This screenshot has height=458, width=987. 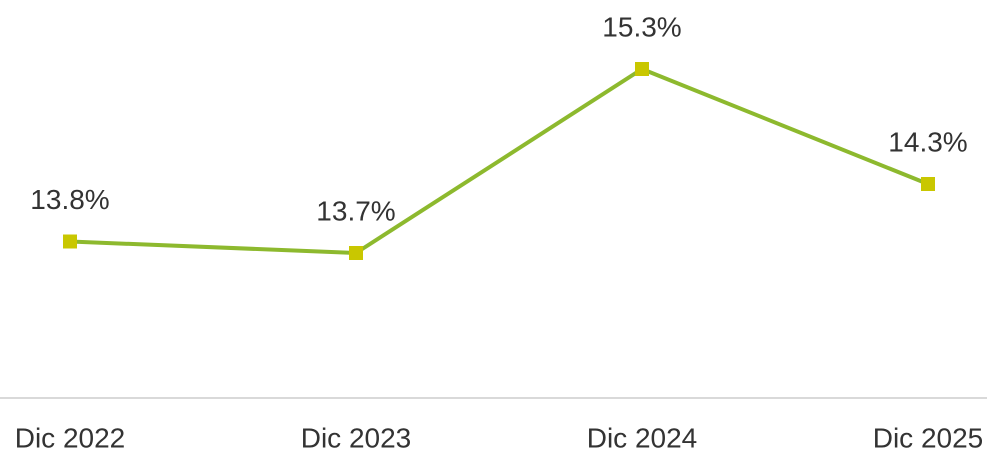 What do you see at coordinates (927, 141) in the screenshot?
I see `data-label: 14.3%` at bounding box center [927, 141].